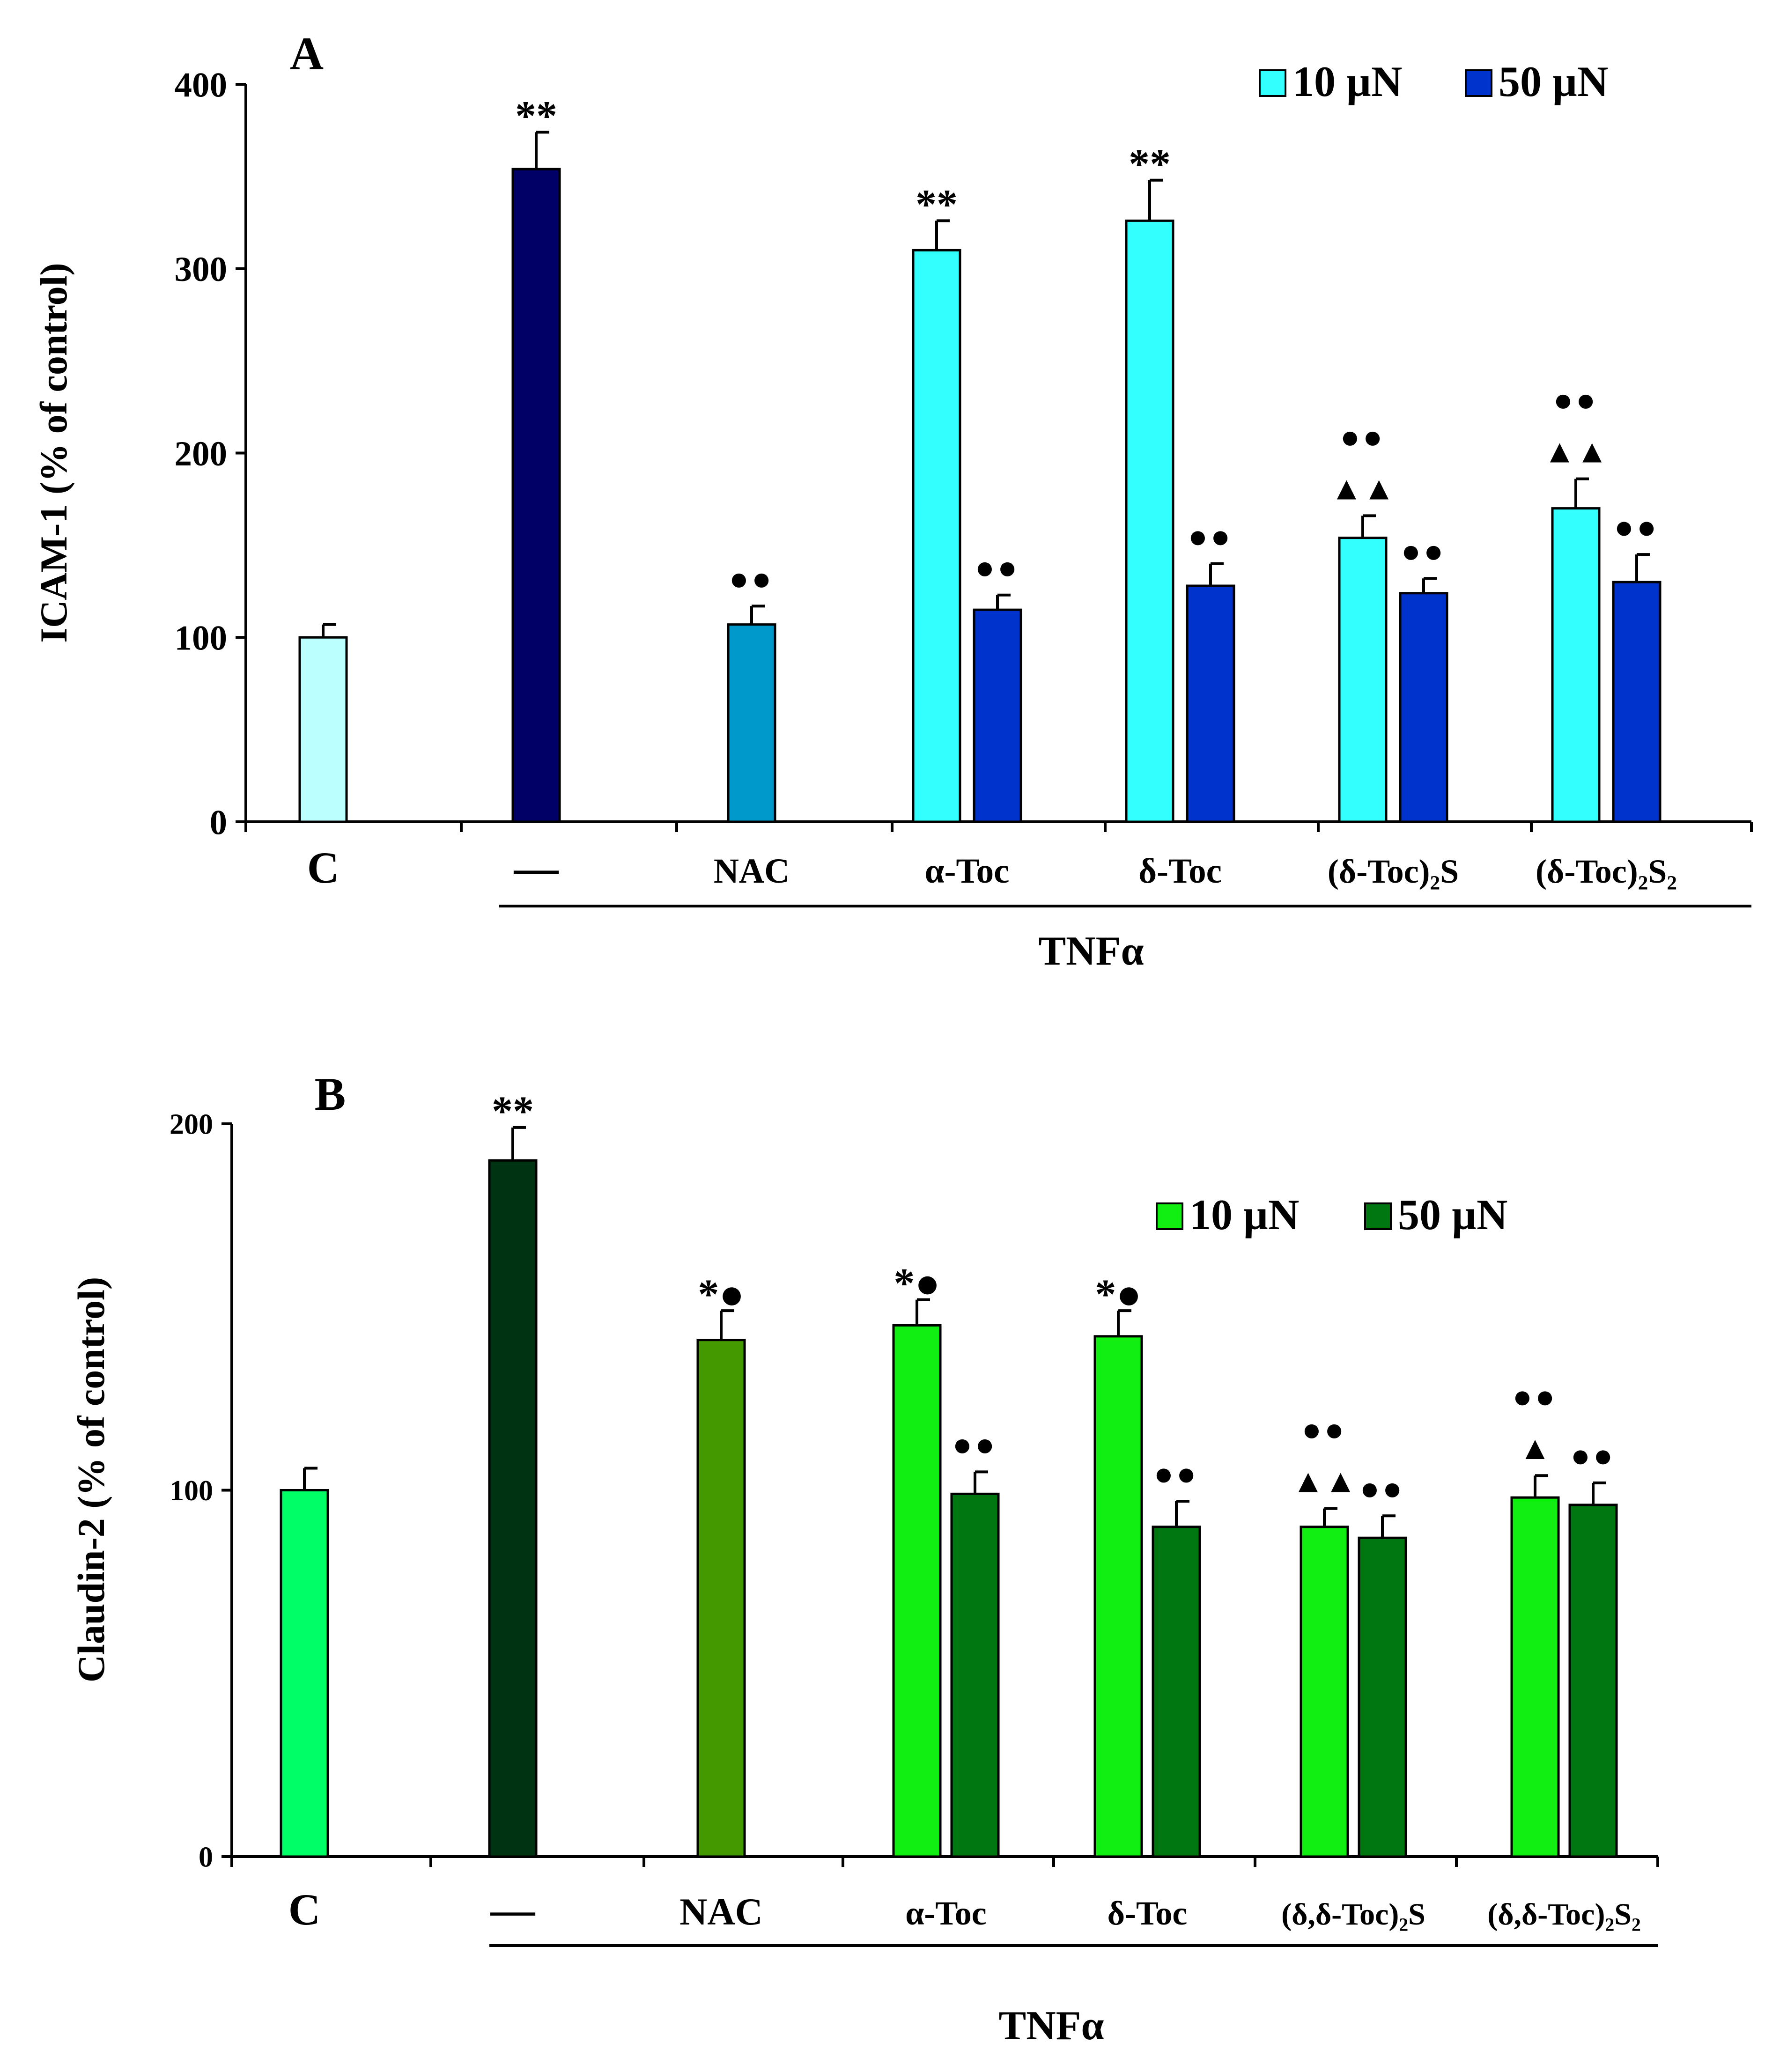  I want to click on x-ticks: C — NAC α-Toc δ-Toc (δ-Toc)₂S (δ-Toc)₂S₂, so click(998, 857).